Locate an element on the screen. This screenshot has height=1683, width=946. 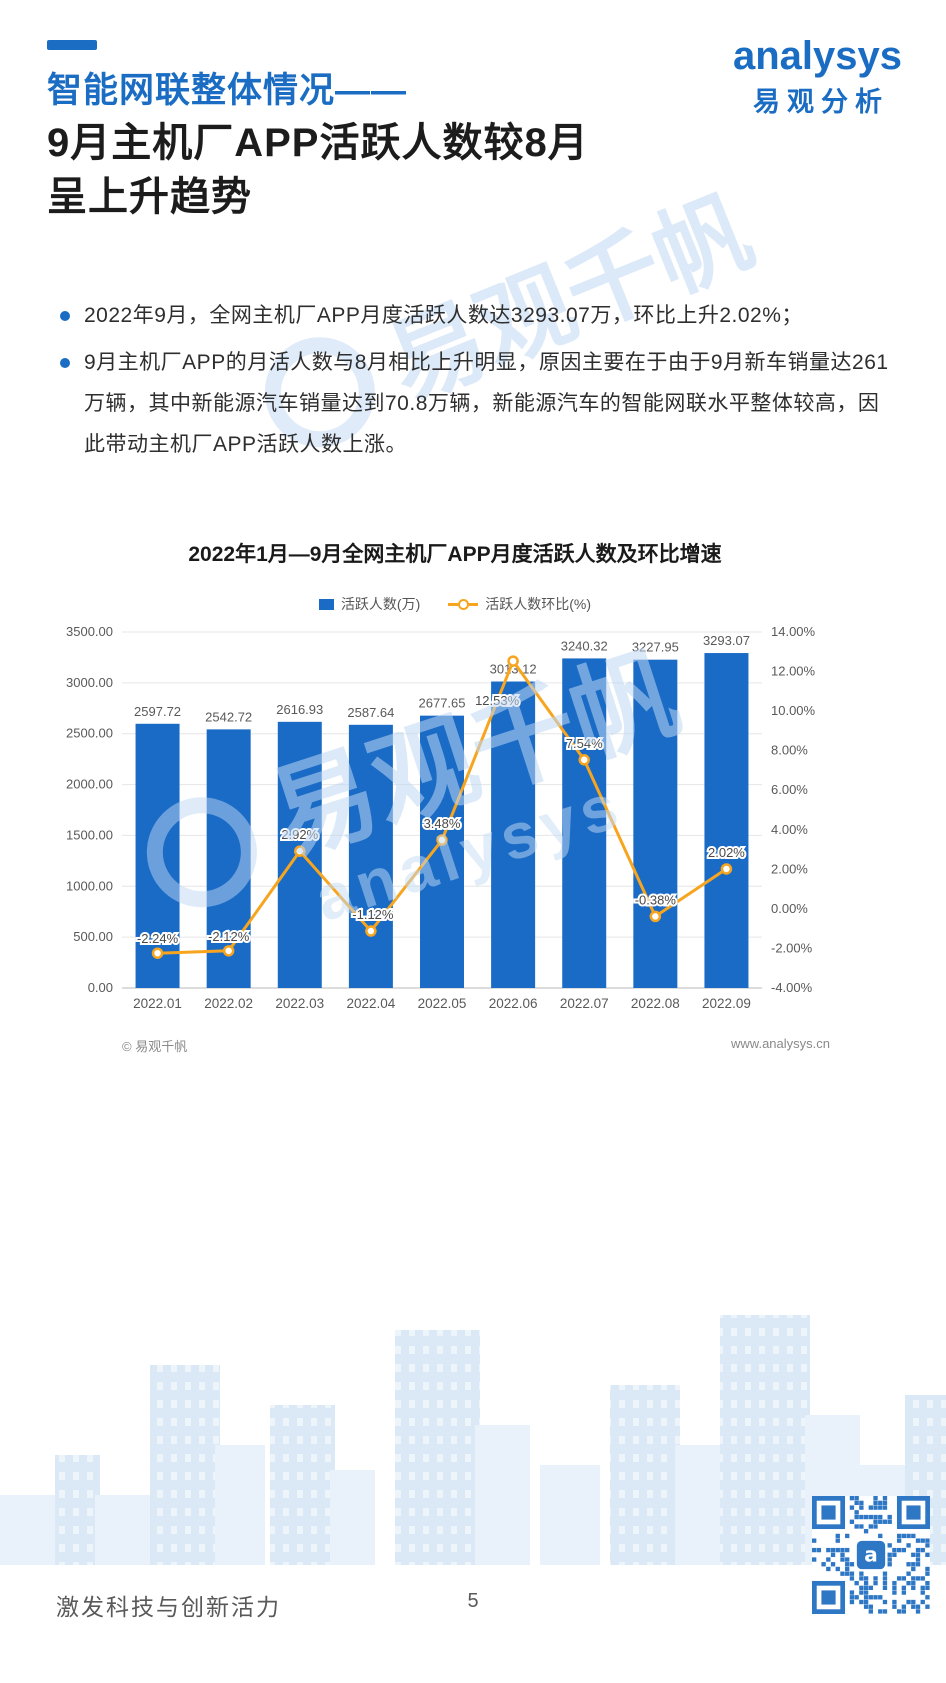
chart-legend: 活跃人数(万) 活跃人数环比(%) is located at coordinates (455, 604).